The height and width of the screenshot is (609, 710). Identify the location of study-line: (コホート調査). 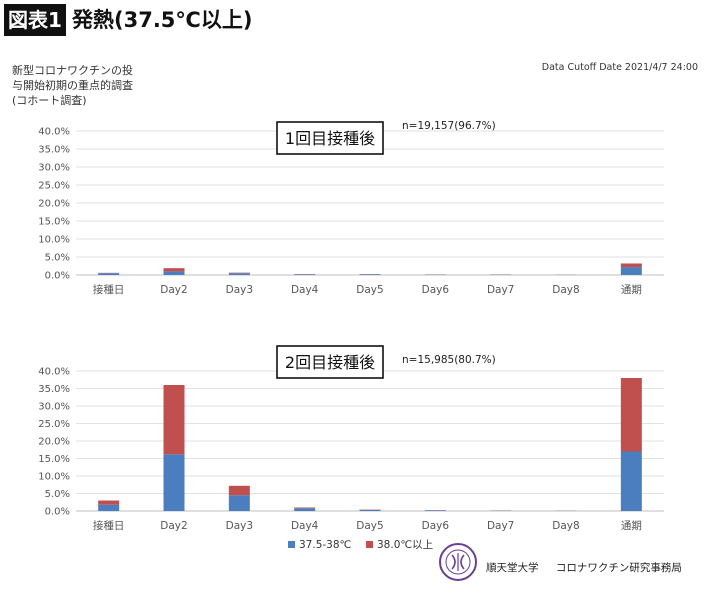
(49, 100).